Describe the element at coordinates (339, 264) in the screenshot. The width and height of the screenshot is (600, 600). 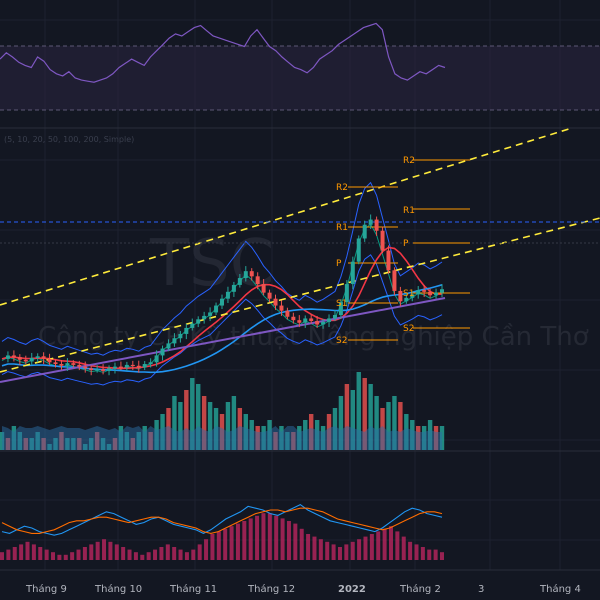
I see `pivot-label-p-prev: P` at that location.